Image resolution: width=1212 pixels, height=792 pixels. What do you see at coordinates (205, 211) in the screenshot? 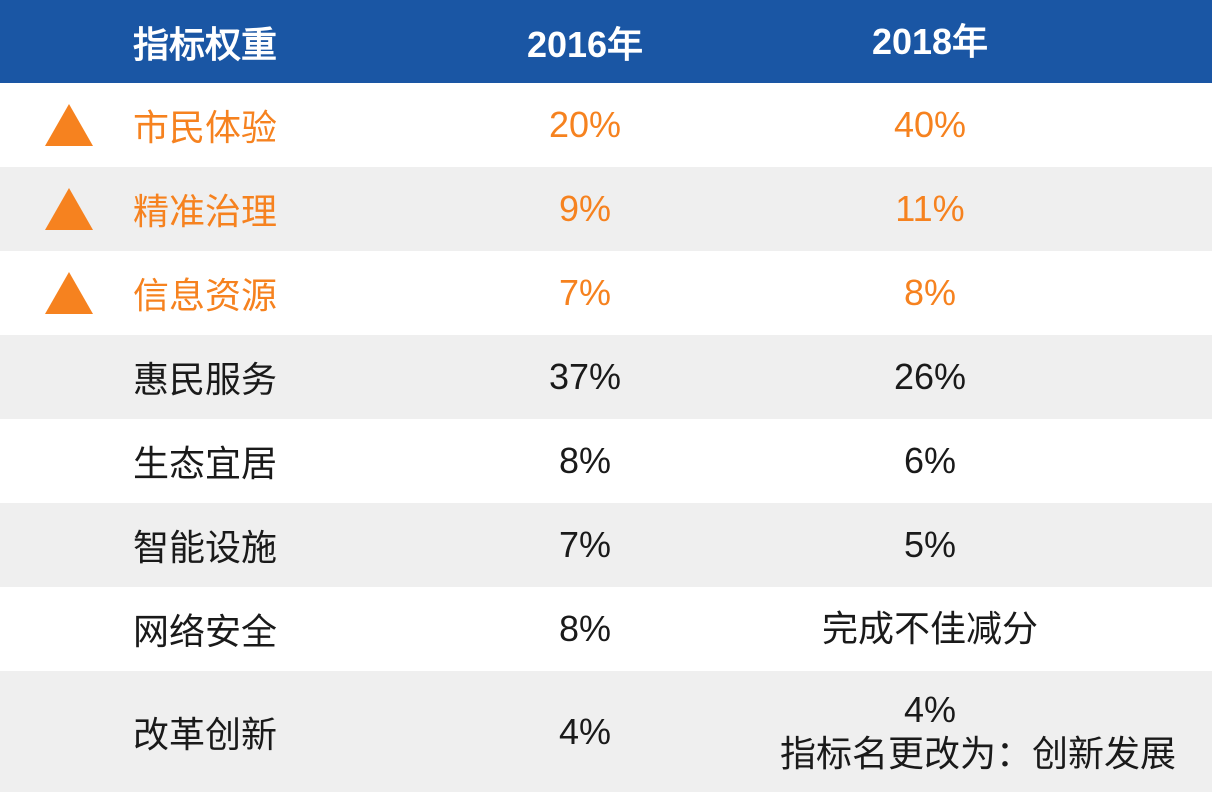
I see `indicator-label: 精准治理` at bounding box center [205, 211].